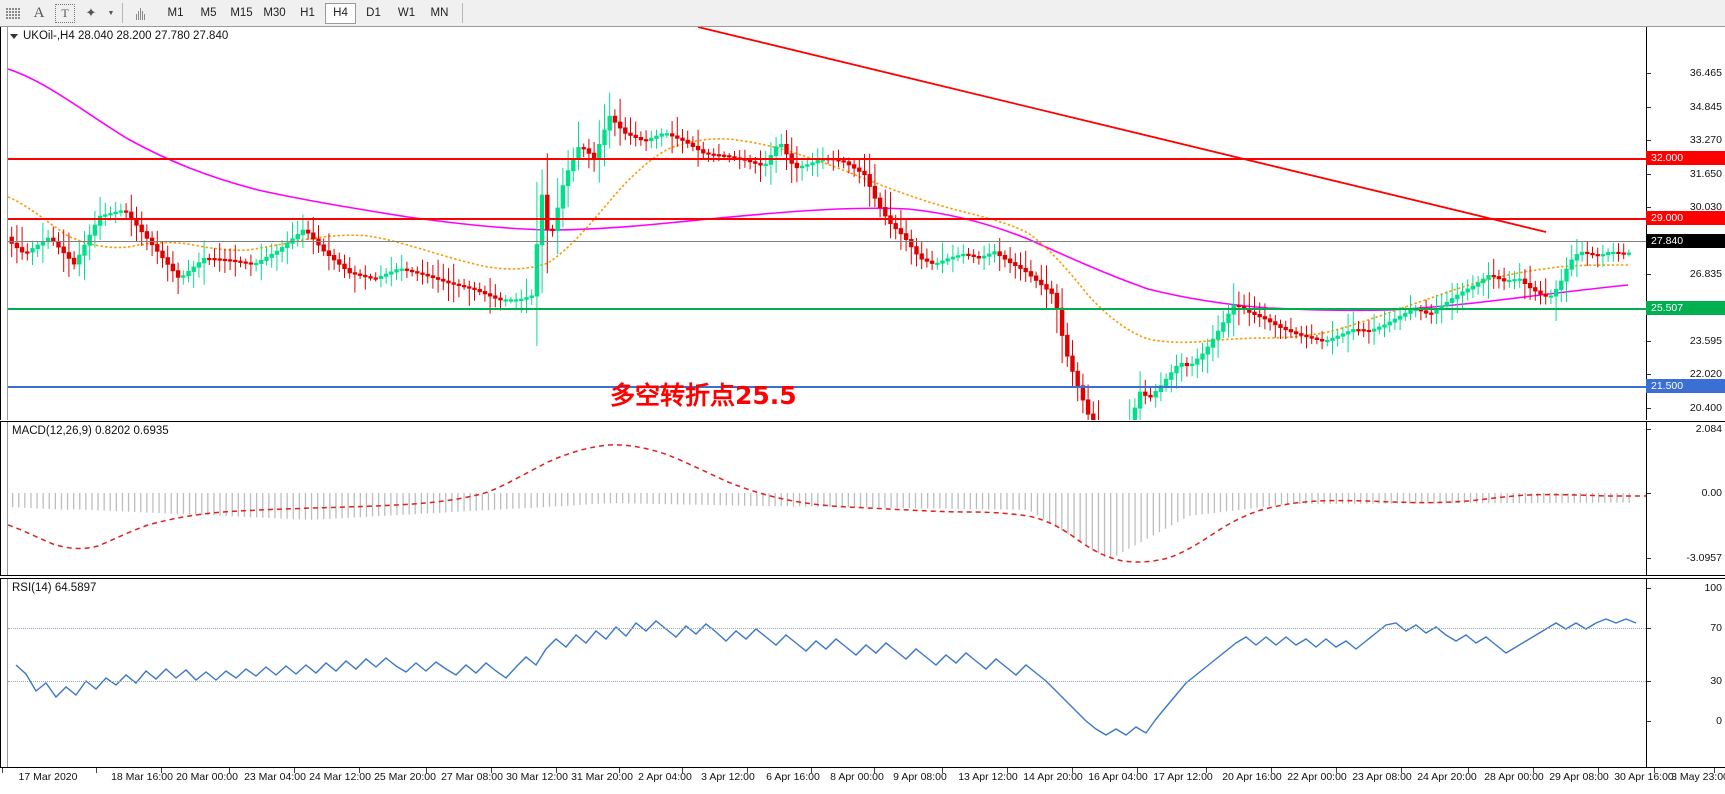 This screenshot has height=794, width=1725. Describe the element at coordinates (111, 13) in the screenshot. I see `dropdown-arrow-icon: ▼` at that location.